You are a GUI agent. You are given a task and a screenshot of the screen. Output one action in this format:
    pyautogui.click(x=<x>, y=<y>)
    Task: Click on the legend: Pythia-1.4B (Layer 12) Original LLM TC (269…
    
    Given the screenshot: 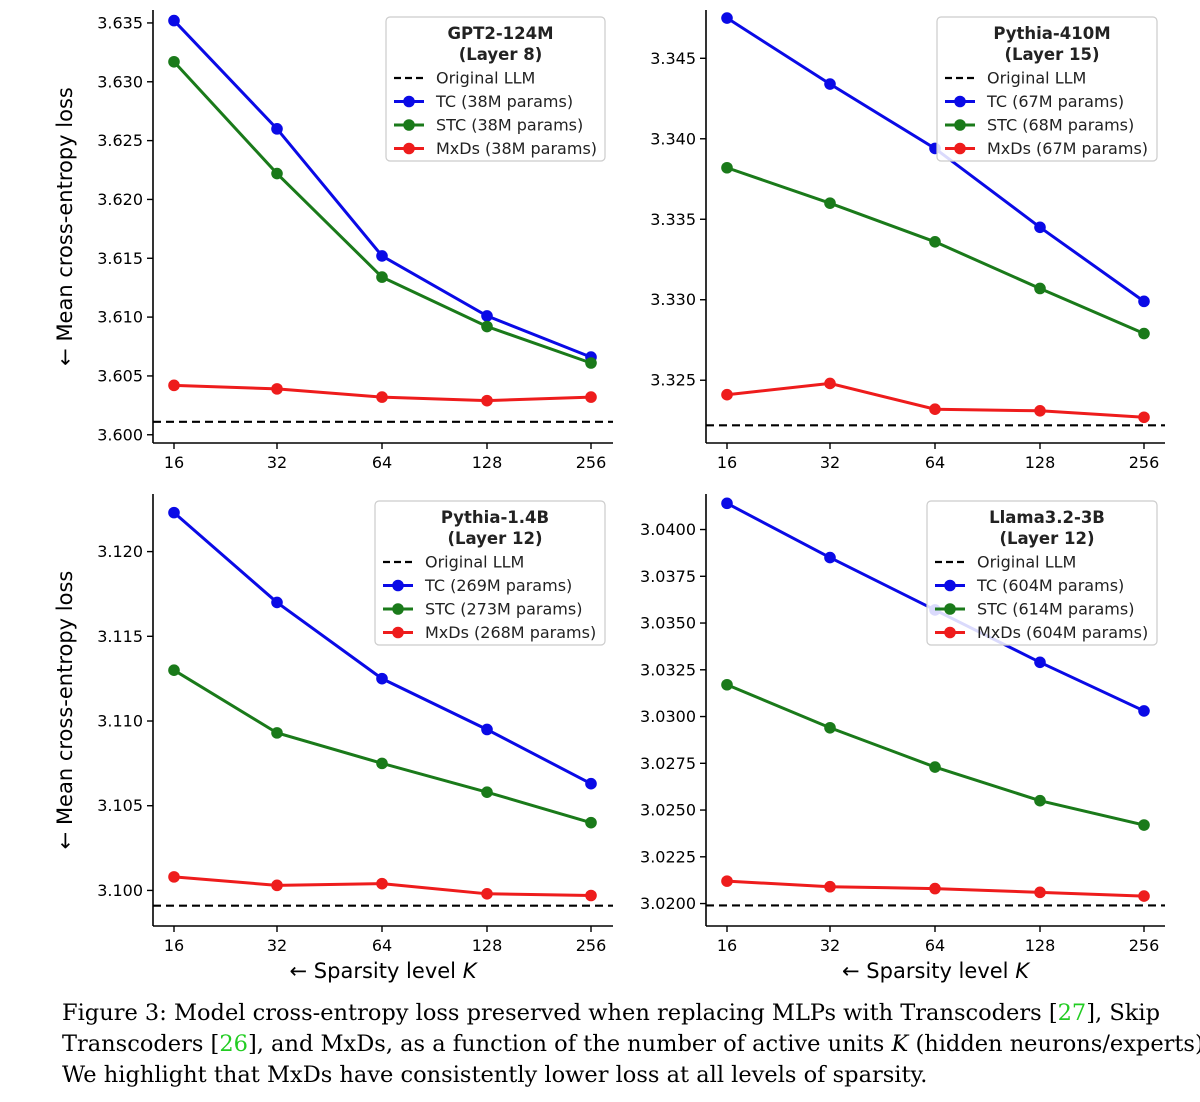 What is the action you would take?
    pyautogui.click(x=490, y=573)
    